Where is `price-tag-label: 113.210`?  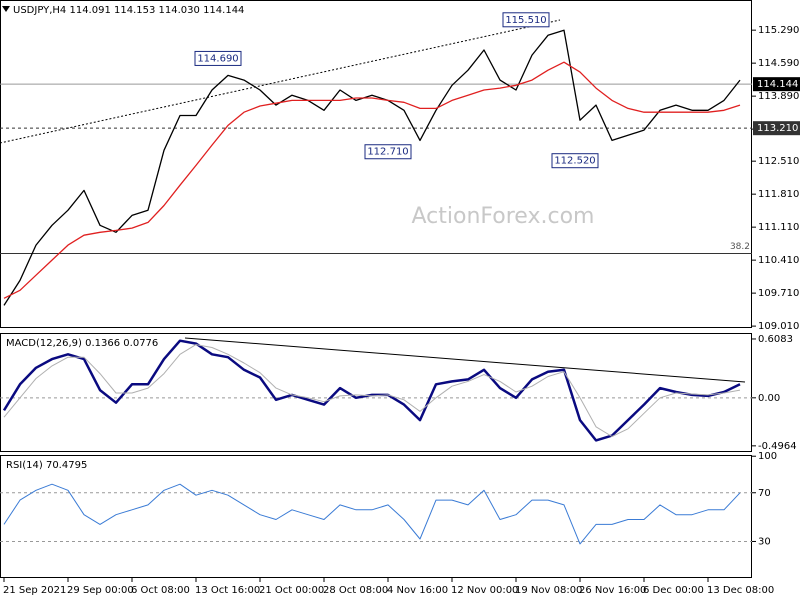 price-tag-label: 113.210 is located at coordinates (777, 128).